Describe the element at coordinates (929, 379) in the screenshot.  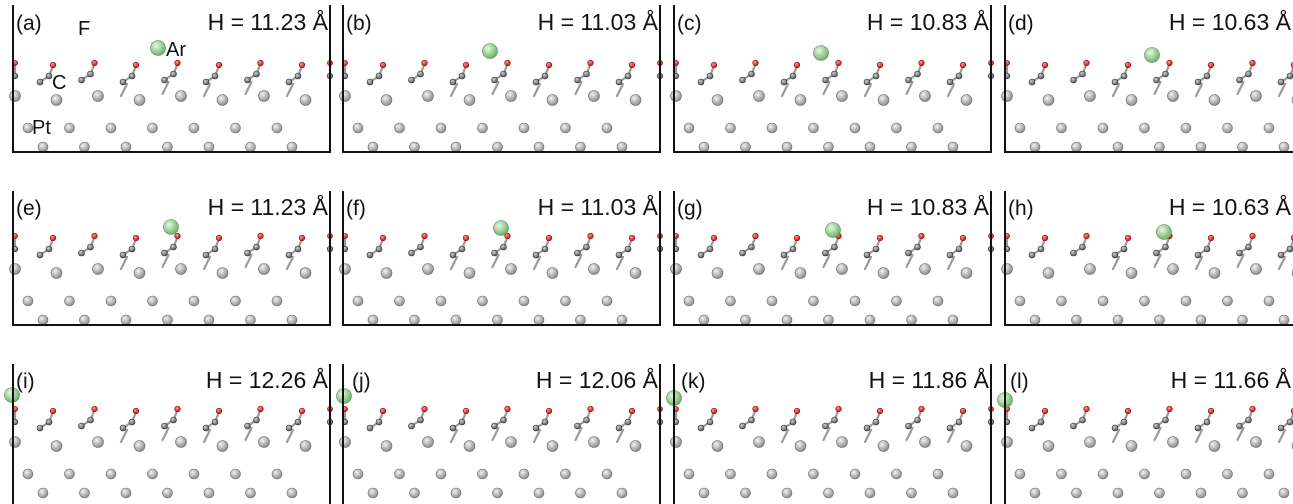
I see `height-label: H = 11.86 Å` at that location.